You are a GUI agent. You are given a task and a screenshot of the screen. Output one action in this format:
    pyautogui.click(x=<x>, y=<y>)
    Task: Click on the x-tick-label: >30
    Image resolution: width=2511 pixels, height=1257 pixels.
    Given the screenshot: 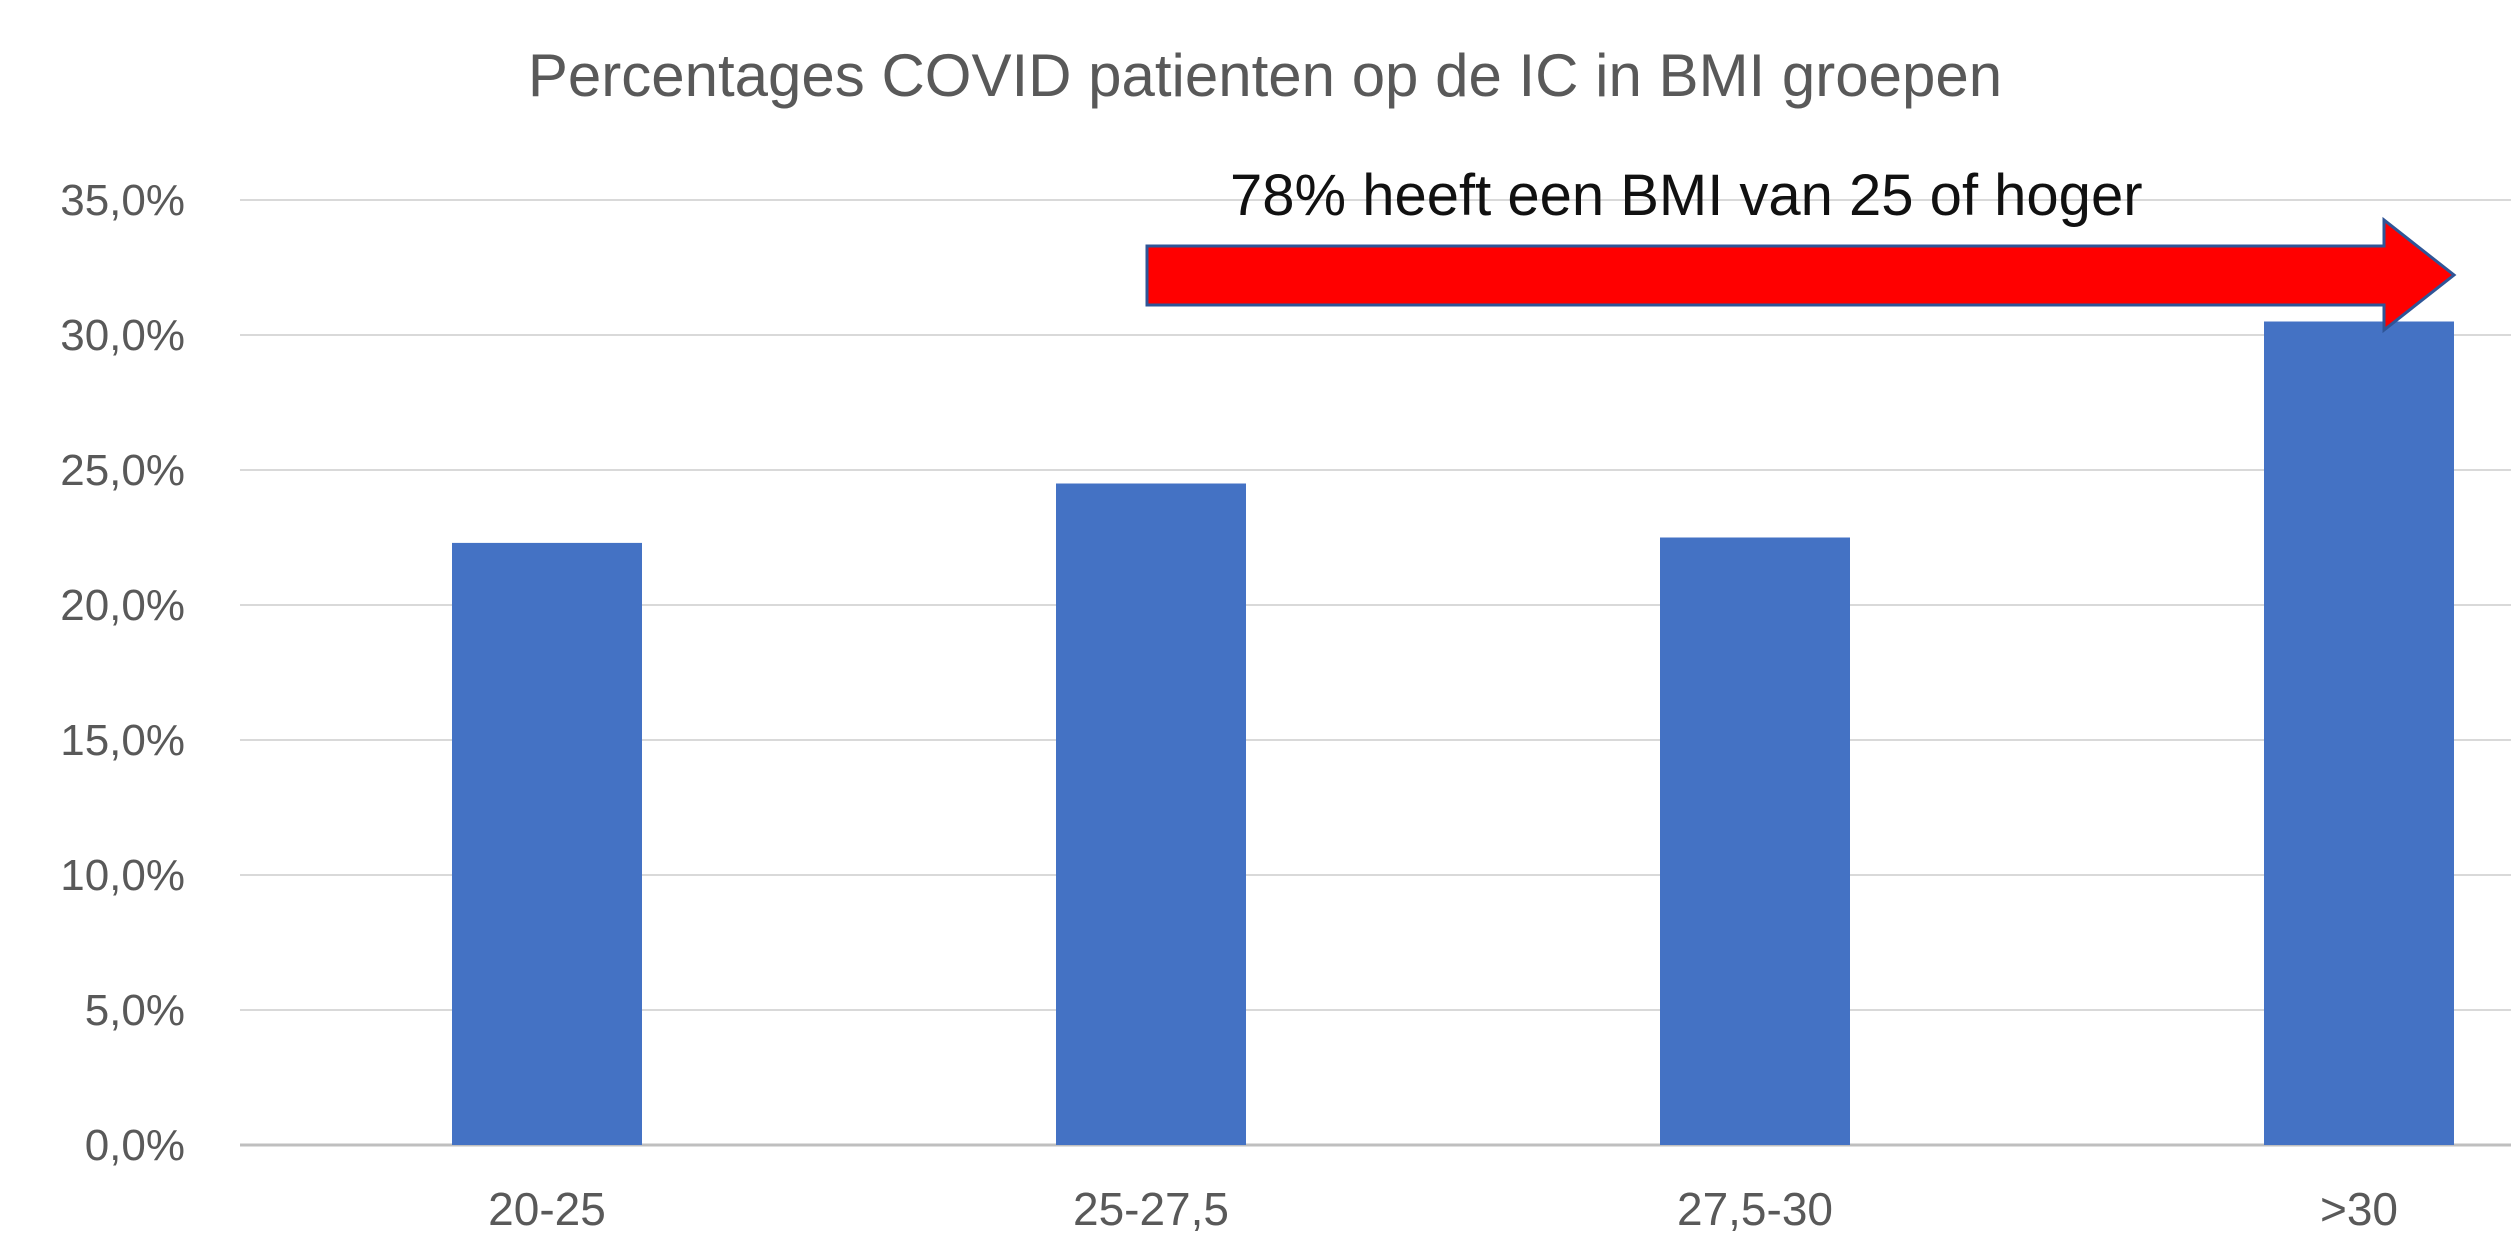 What is the action you would take?
    pyautogui.click(x=2359, y=1209)
    